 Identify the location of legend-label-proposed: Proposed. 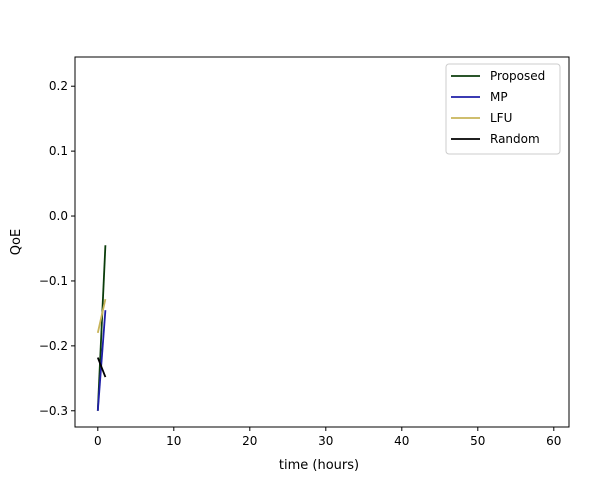
(517, 76).